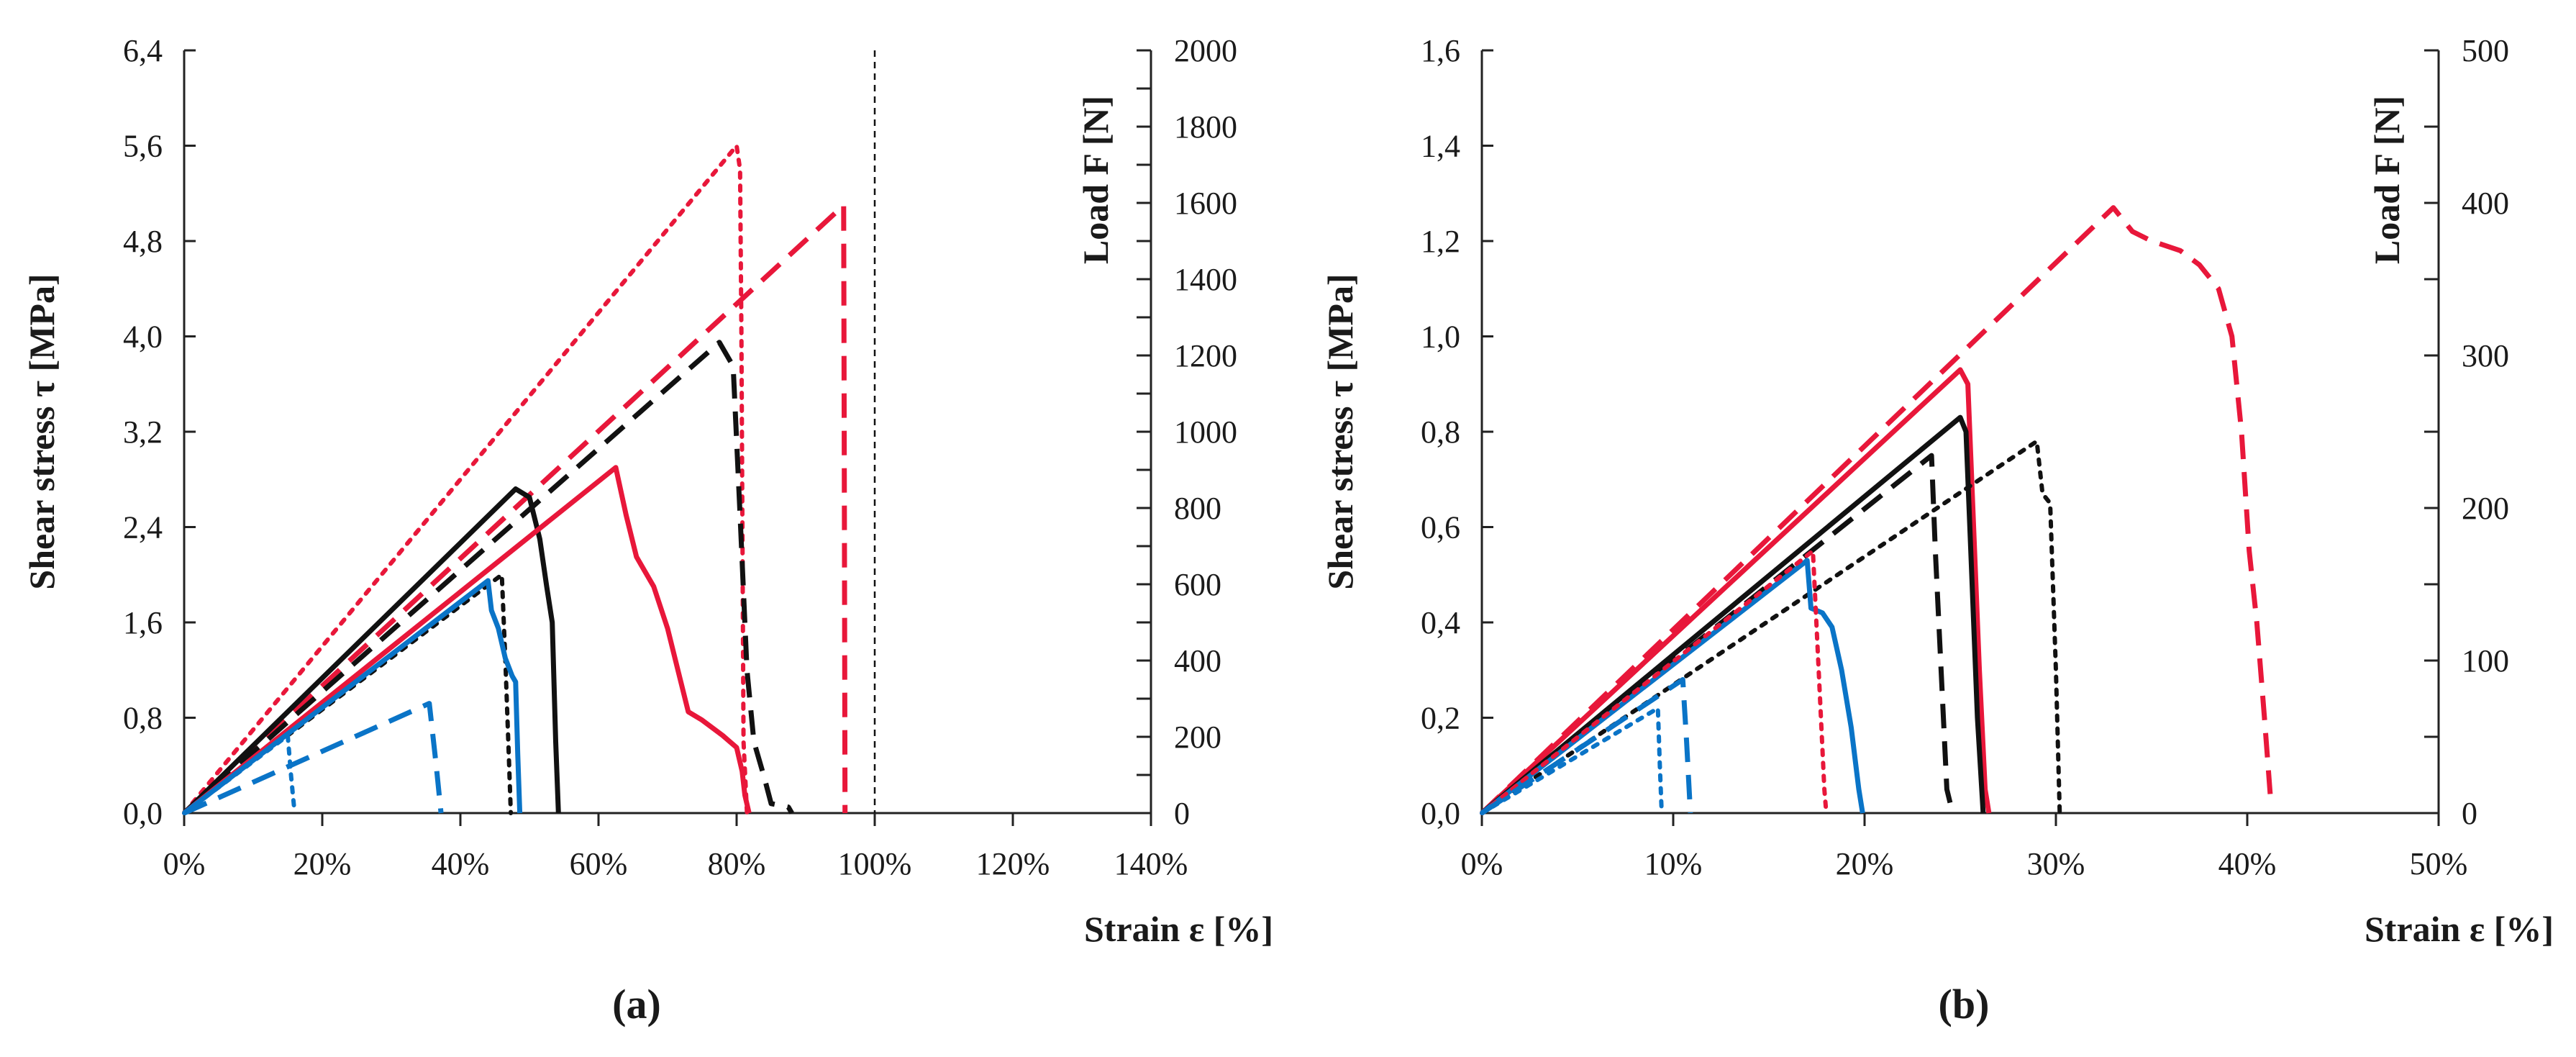  Describe the element at coordinates (737, 863) in the screenshot. I see `x-tick-label: 80%` at that location.